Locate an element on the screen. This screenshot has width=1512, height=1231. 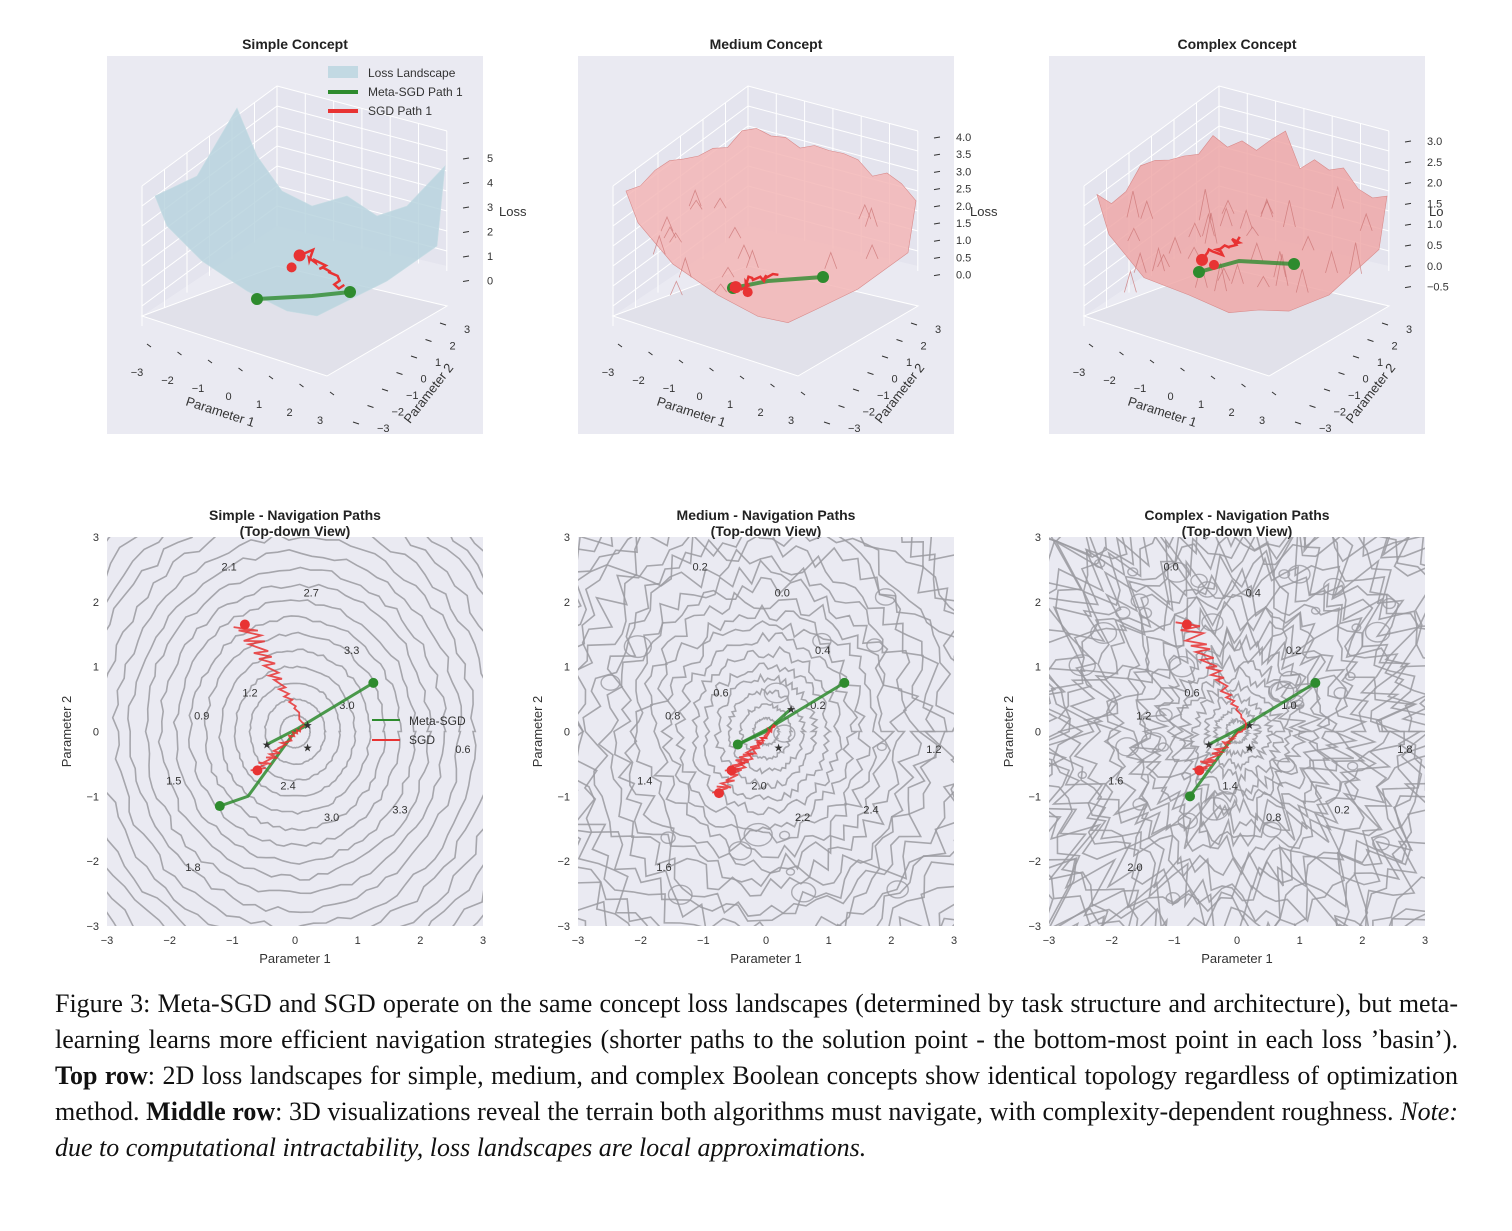
legend-label-meta: Meta-SGD is located at coordinates (437, 721).